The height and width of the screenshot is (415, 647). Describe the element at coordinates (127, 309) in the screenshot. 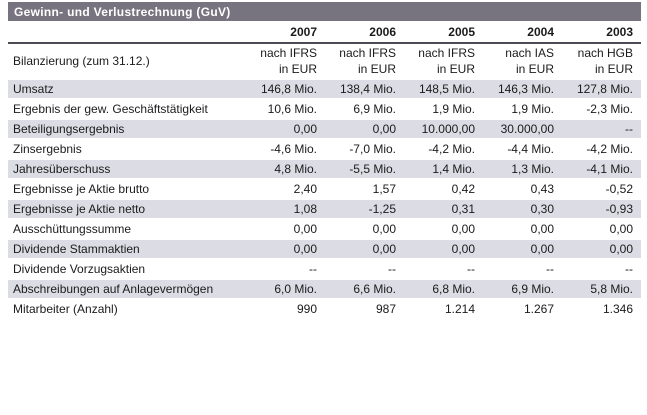

I see `row-label: Mitarbeiter (Anzahl)` at that location.